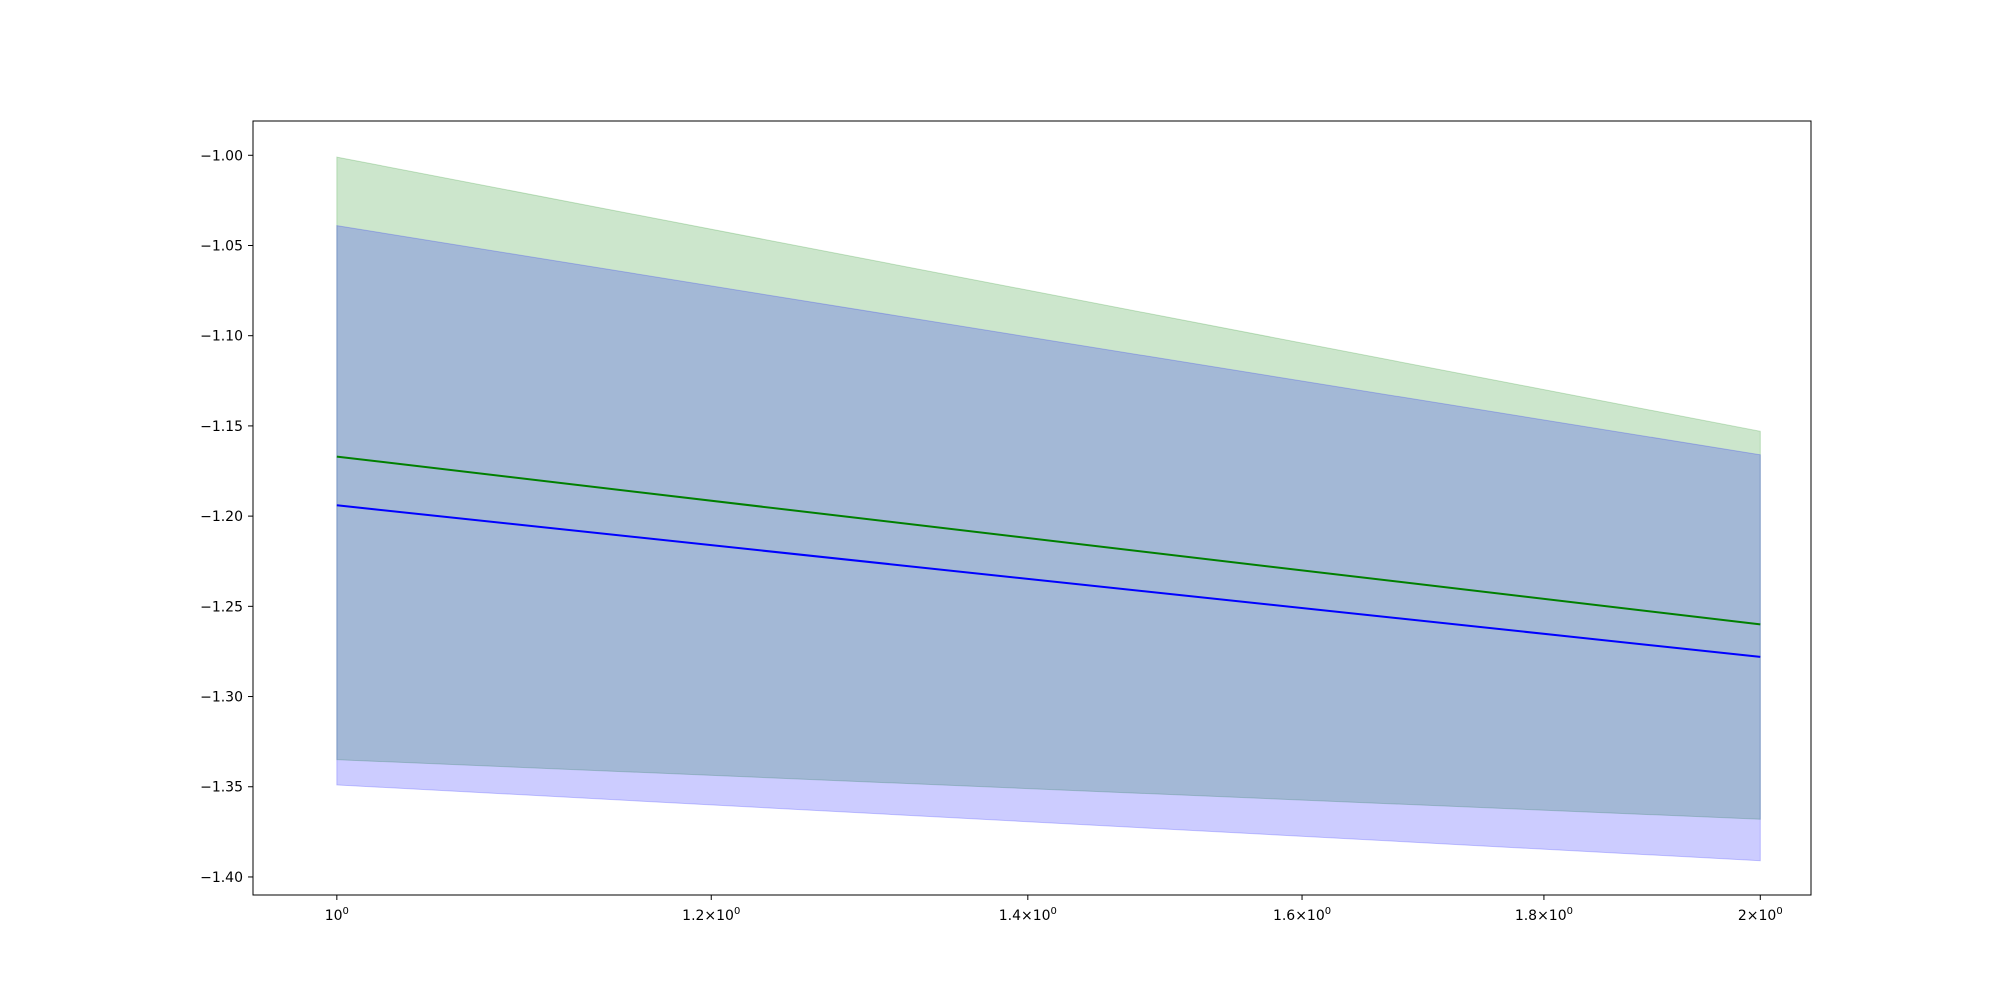  What do you see at coordinates (1028, 915) in the screenshot?
I see `x-tick-label: 1.4×100` at bounding box center [1028, 915].